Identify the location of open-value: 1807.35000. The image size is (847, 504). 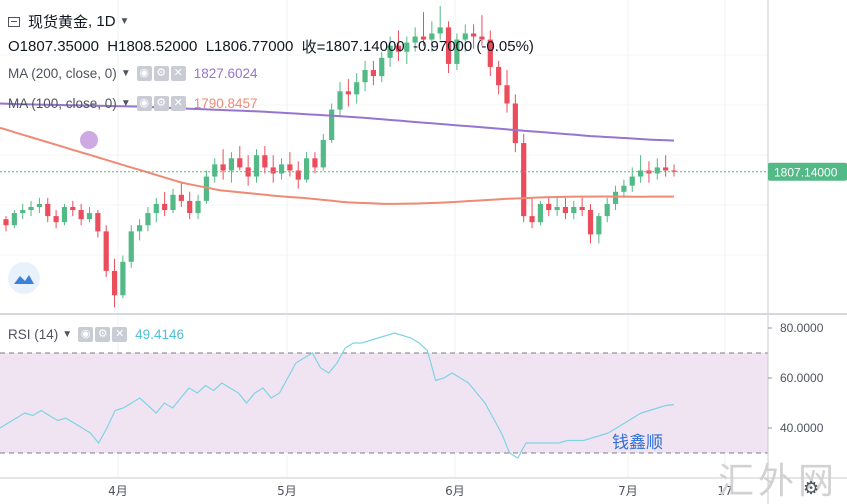
(59, 46).